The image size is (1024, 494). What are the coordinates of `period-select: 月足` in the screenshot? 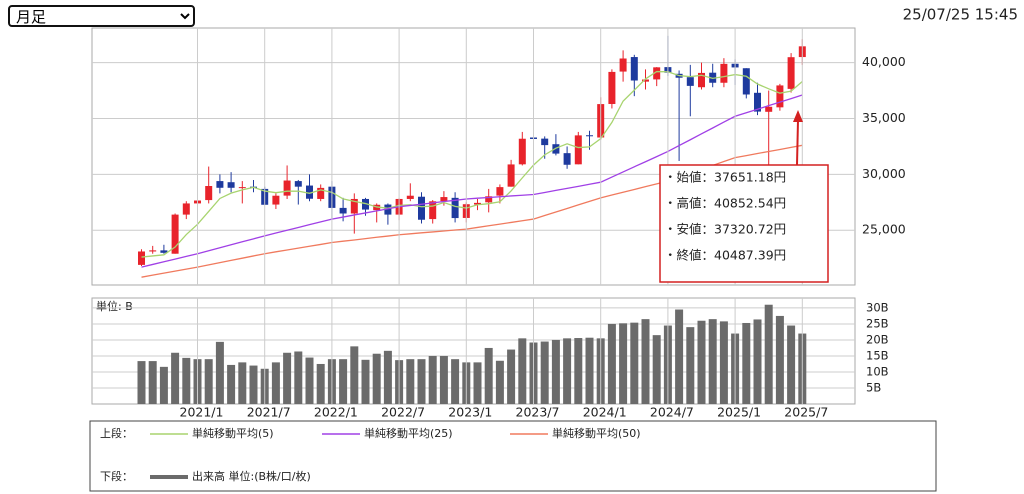 It's located at (101, 16).